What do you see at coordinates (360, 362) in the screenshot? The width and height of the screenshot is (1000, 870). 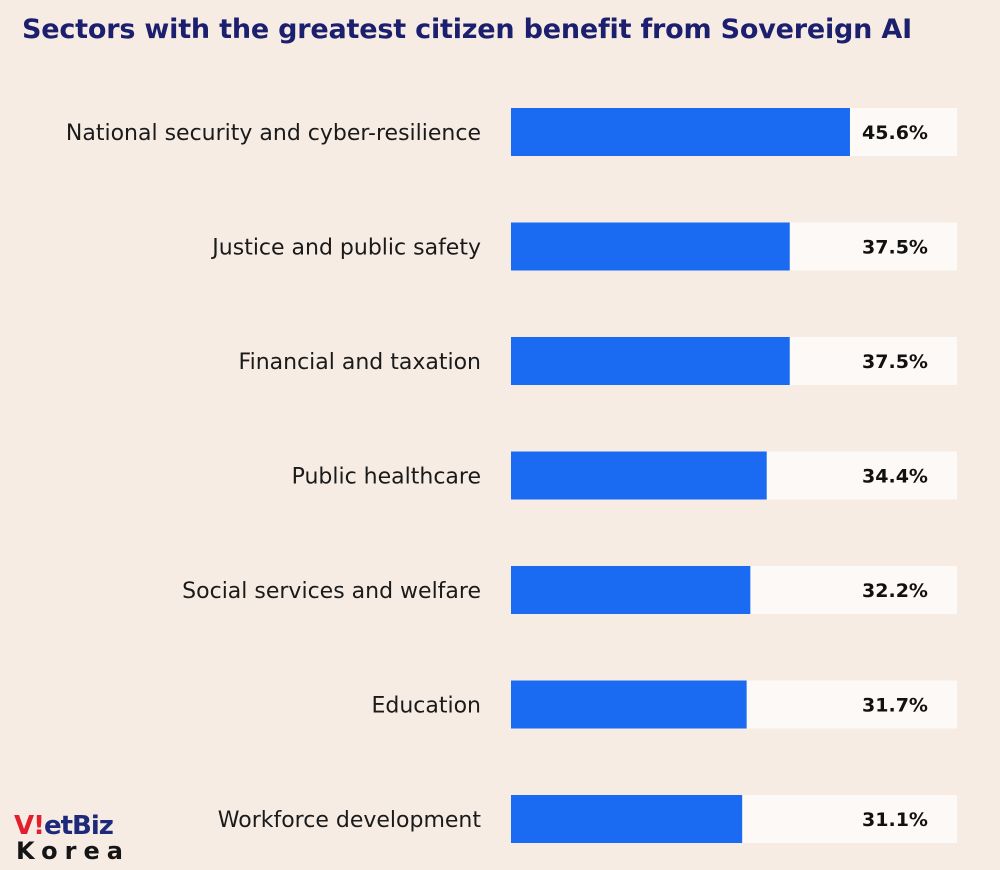 I see `category-label: Financial and taxation` at bounding box center [360, 362].